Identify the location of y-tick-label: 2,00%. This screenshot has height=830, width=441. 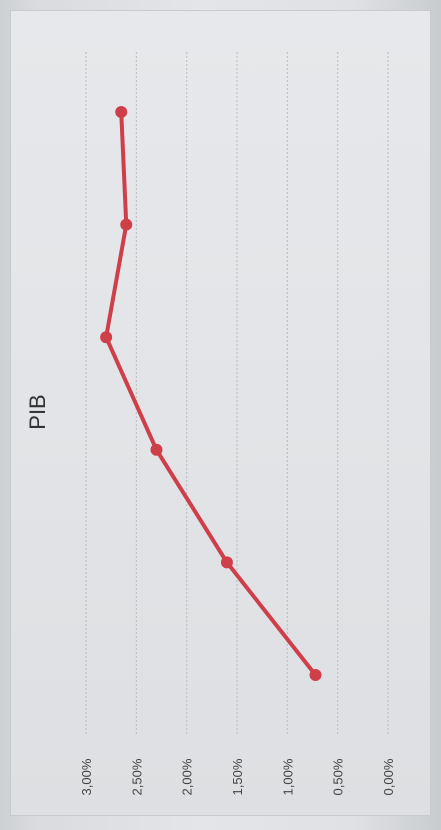
(187, 776).